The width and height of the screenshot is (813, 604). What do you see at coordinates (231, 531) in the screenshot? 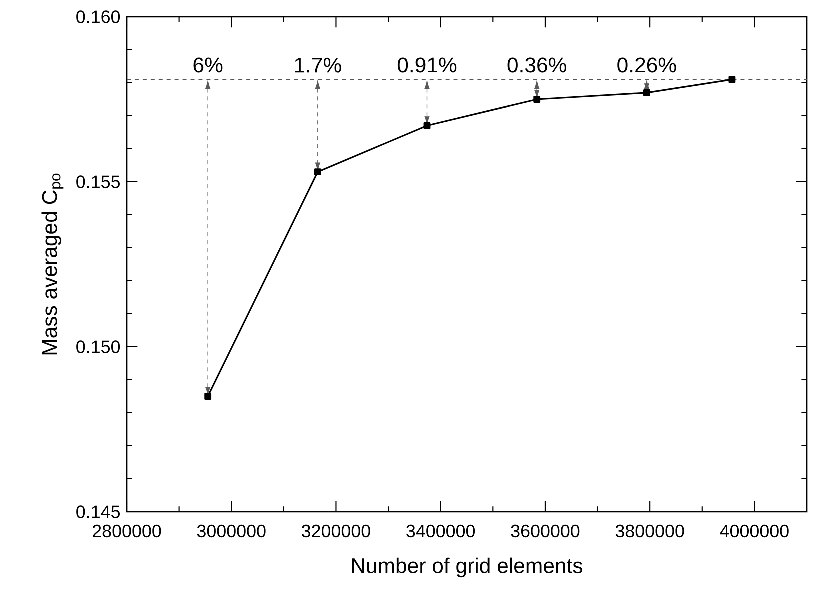
I see `x-tick-label: 3000000` at bounding box center [231, 531].